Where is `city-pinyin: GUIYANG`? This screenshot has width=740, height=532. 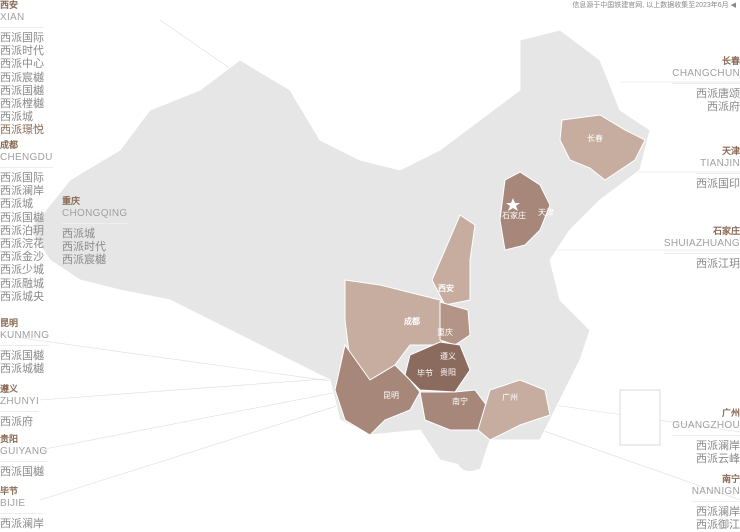 city-pinyin: GUIYANG is located at coordinates (24, 453).